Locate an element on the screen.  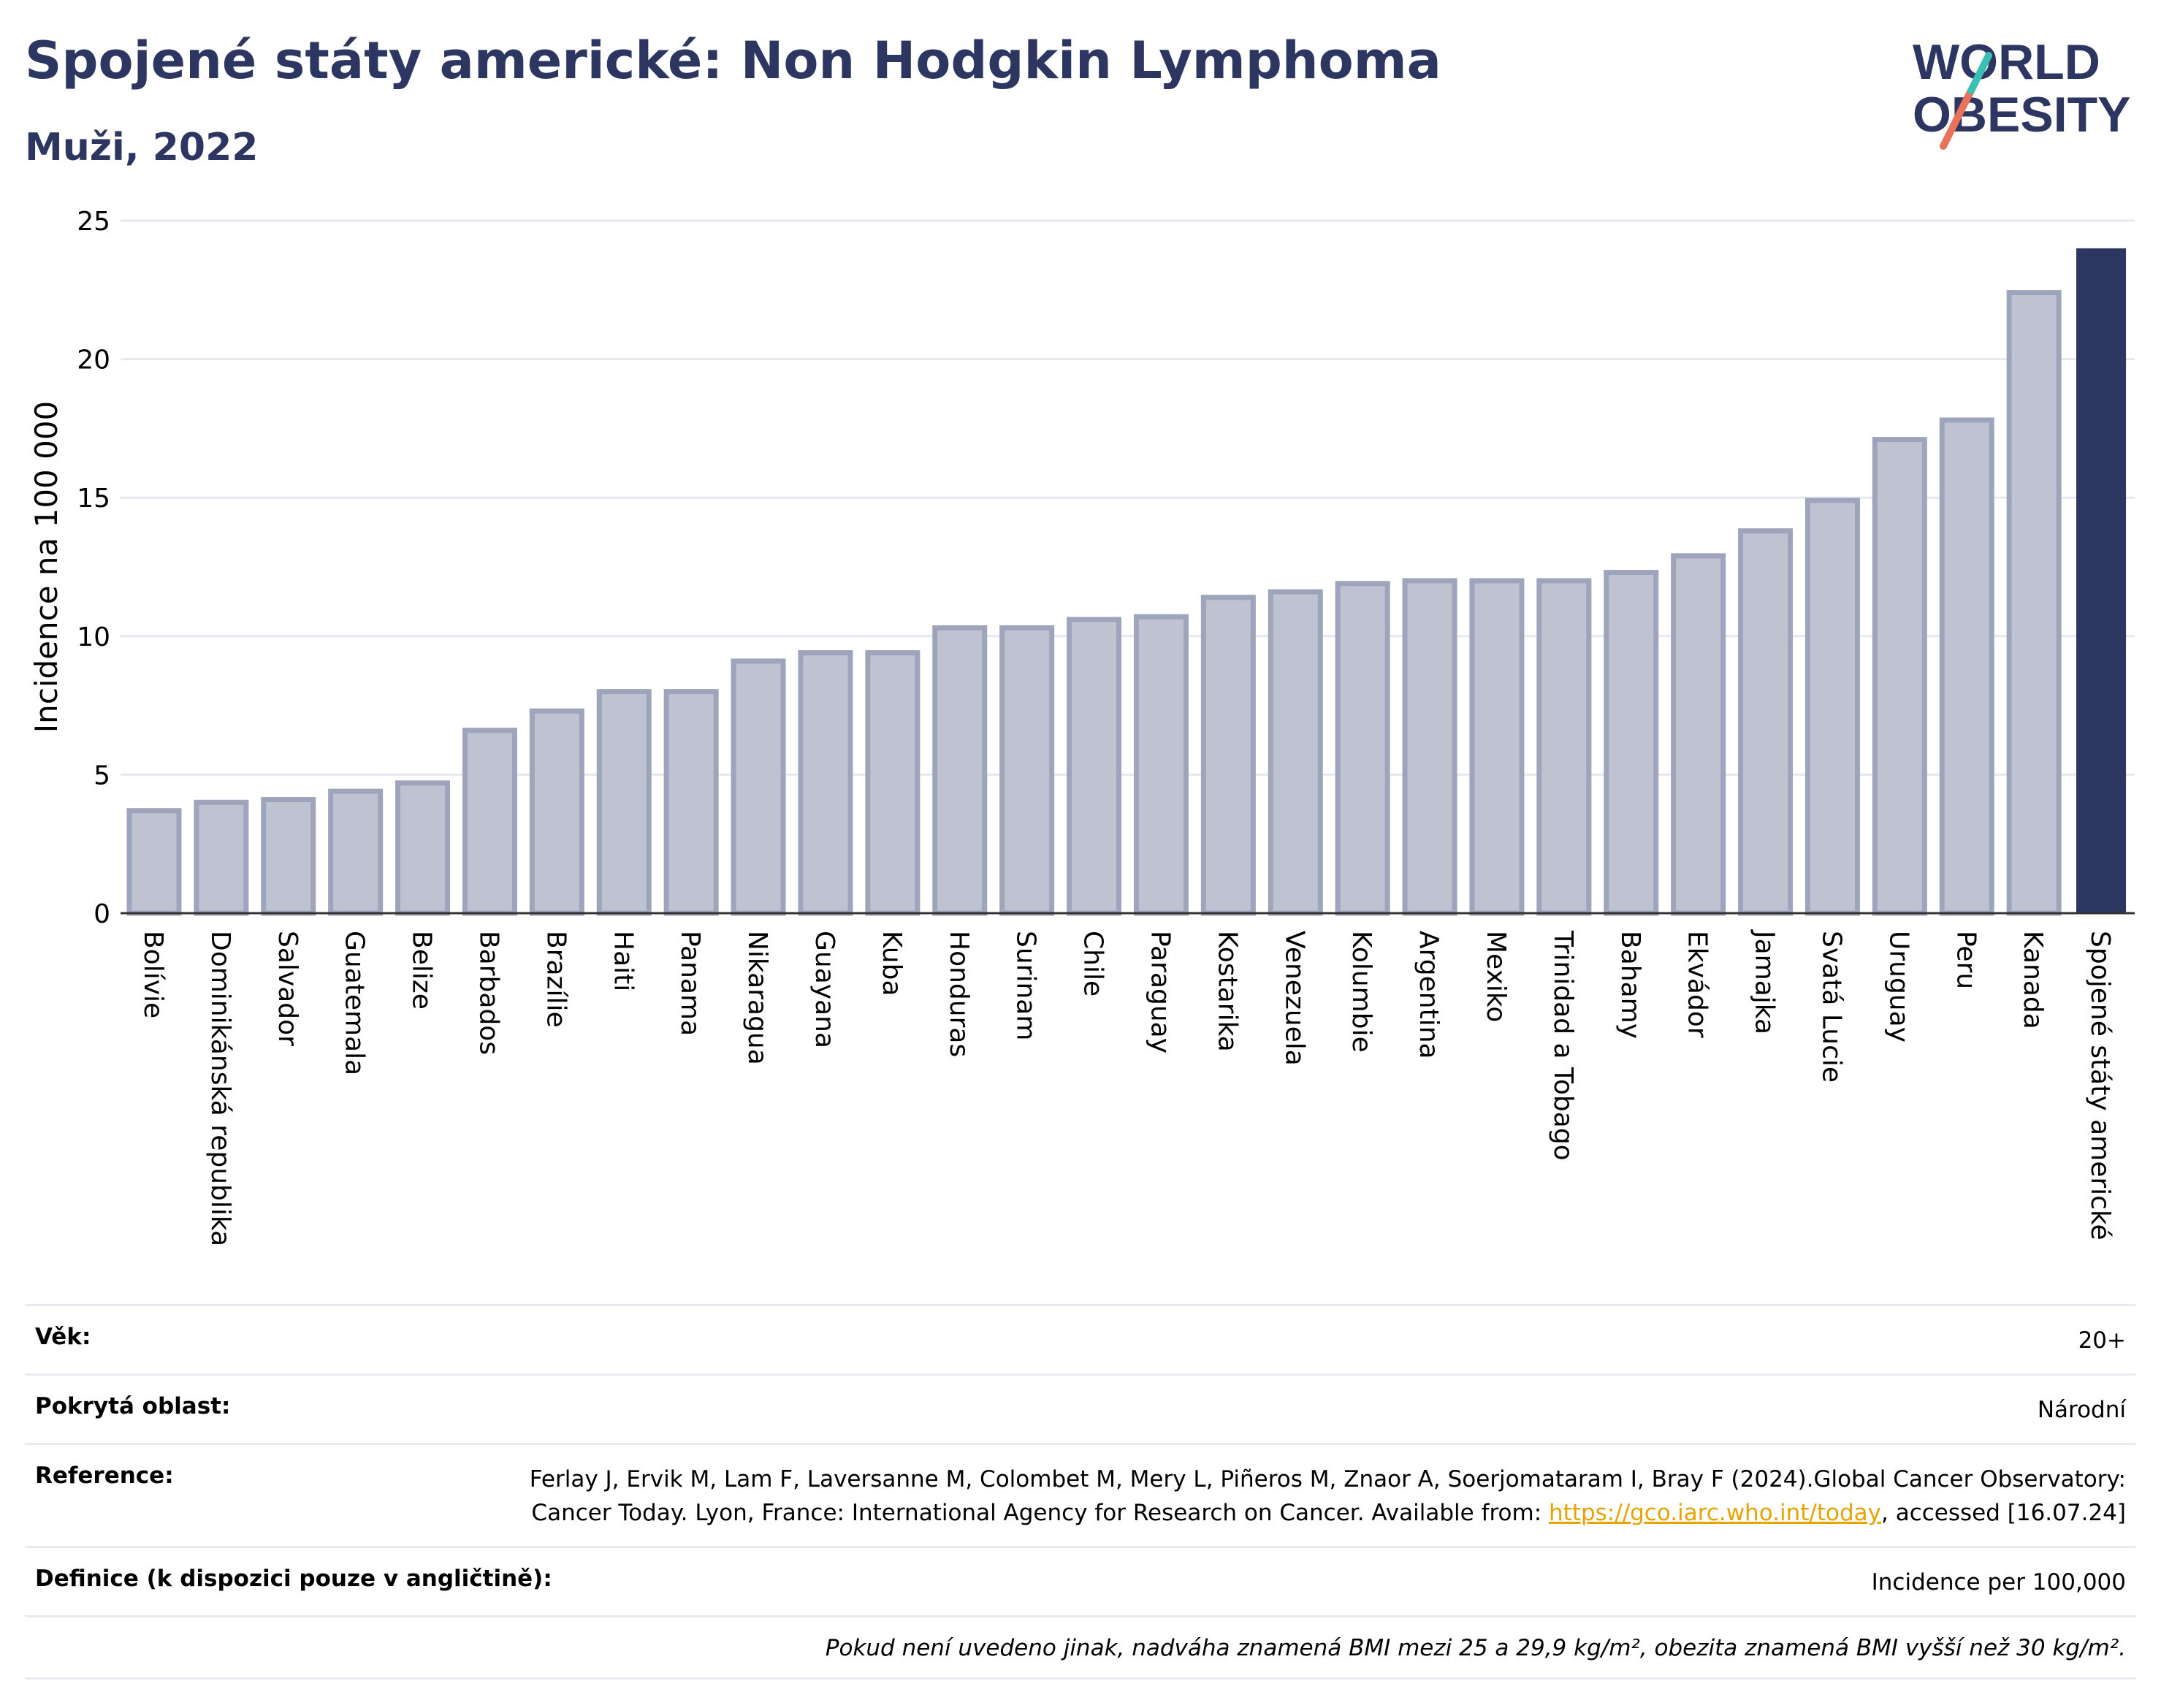
x-tick-label: Mexiko is located at coordinates (1496, 976).